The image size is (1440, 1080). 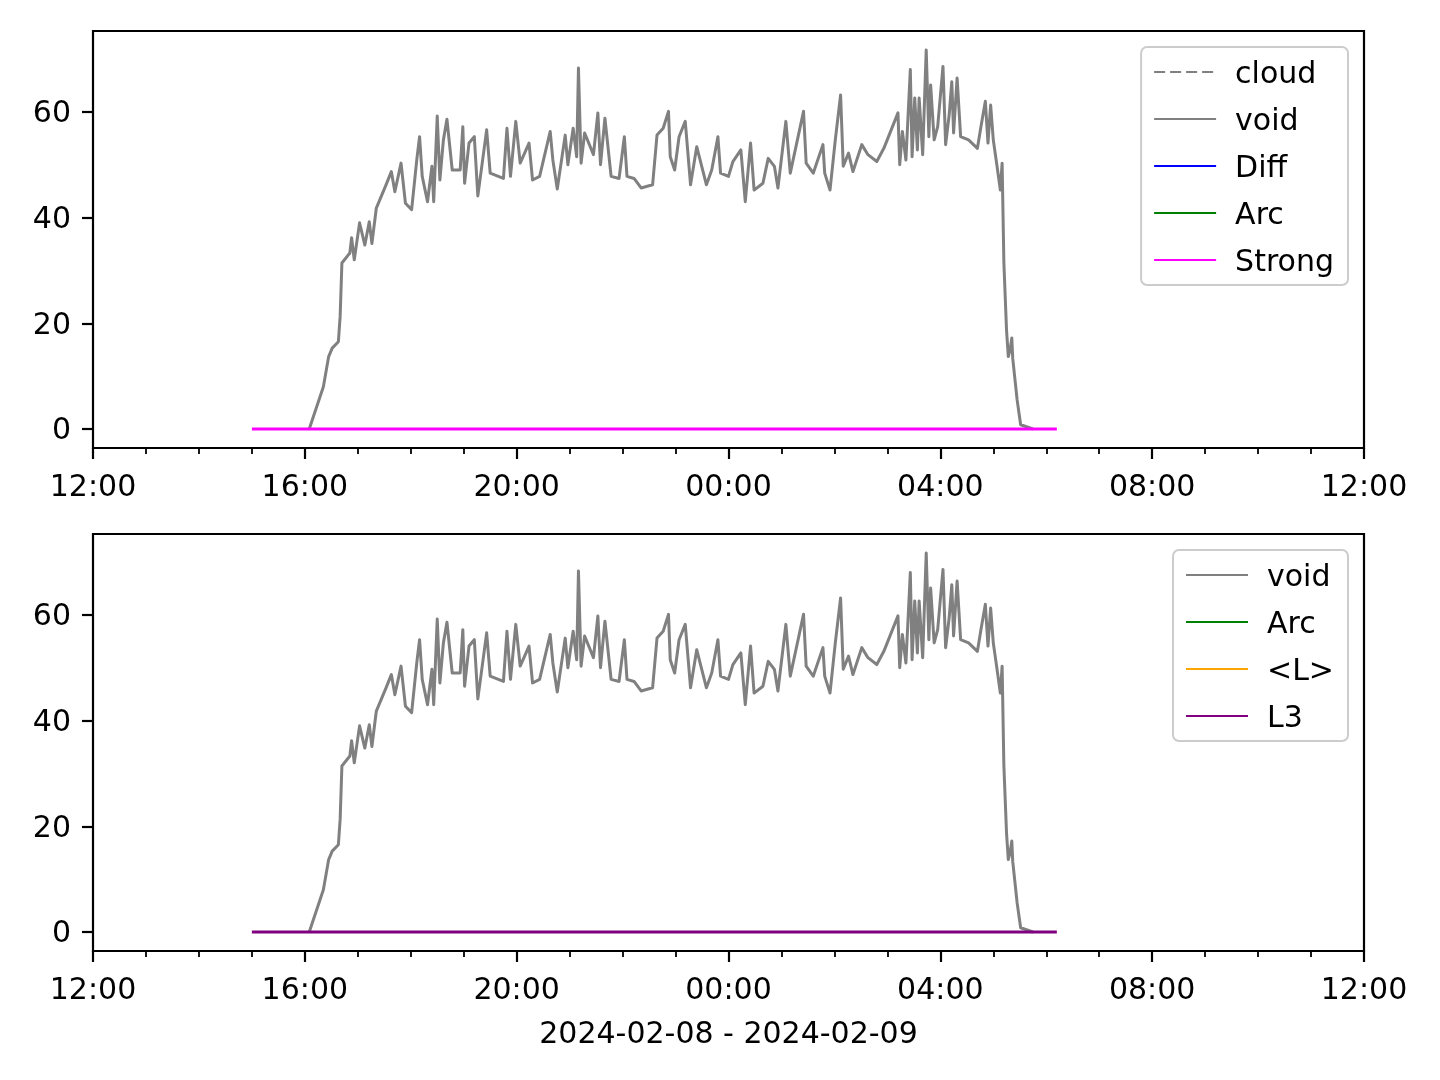 What do you see at coordinates (1276, 72) in the screenshot?
I see `legend-label: cloud` at bounding box center [1276, 72].